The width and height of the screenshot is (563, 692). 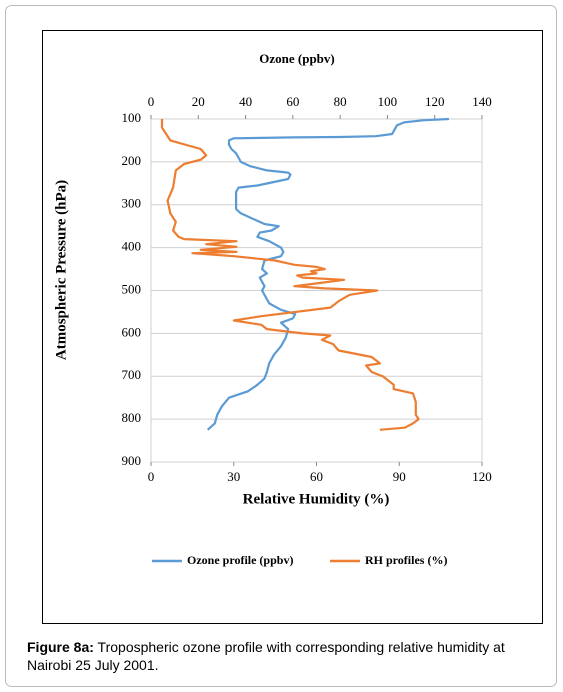 I want to click on top-tick-label: 140, so click(x=482, y=101).